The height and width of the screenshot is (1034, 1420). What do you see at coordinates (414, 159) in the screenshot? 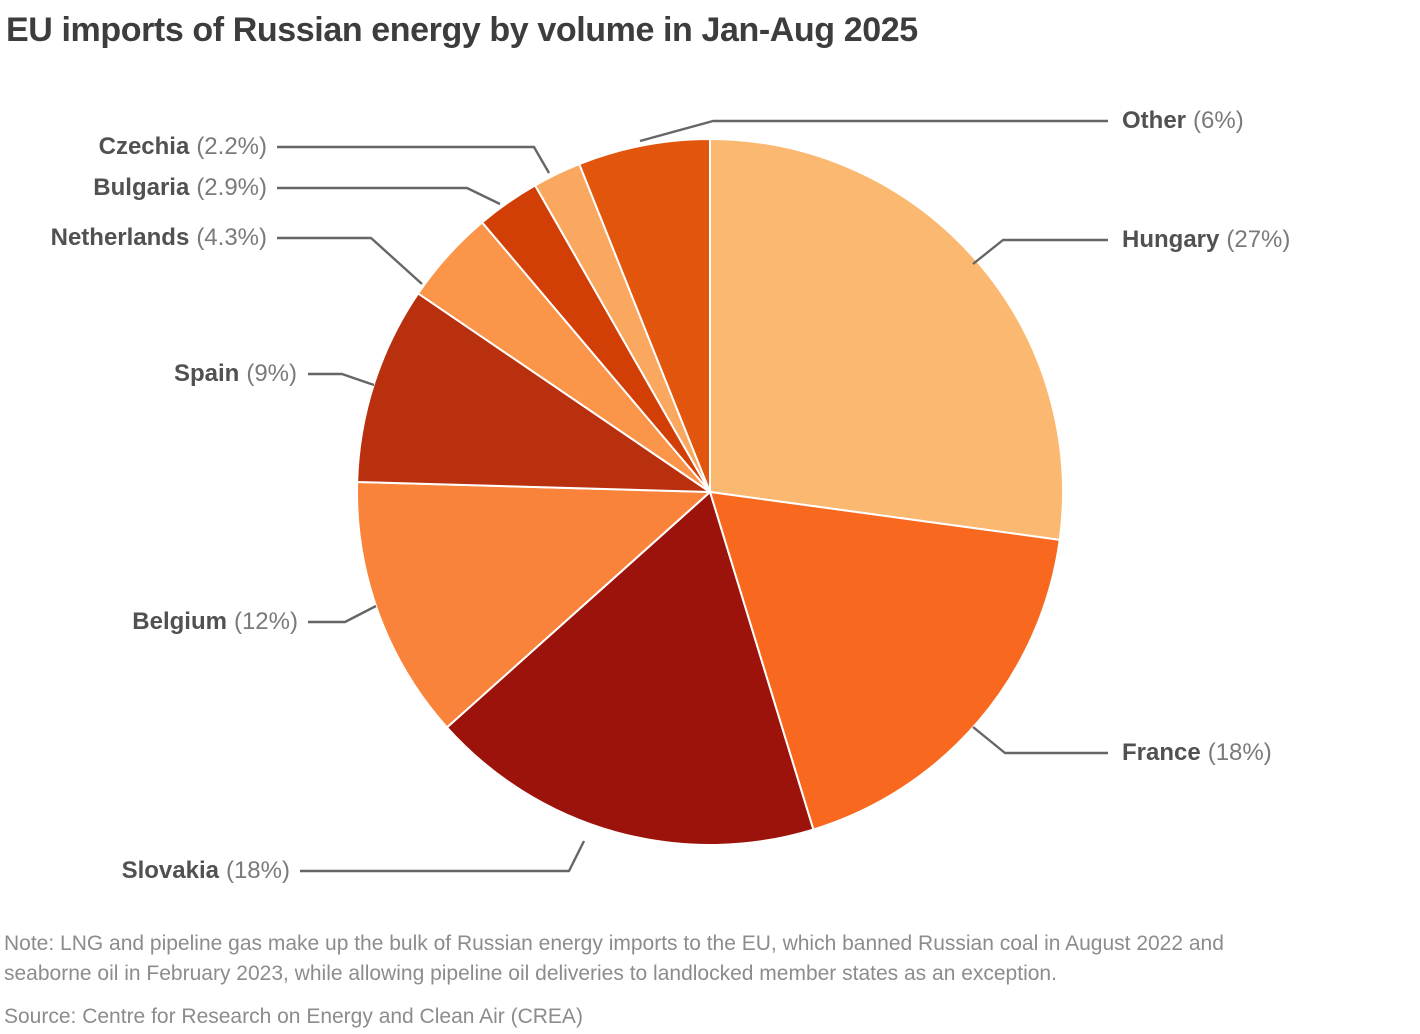
I see `leader-line-czechia` at bounding box center [414, 159].